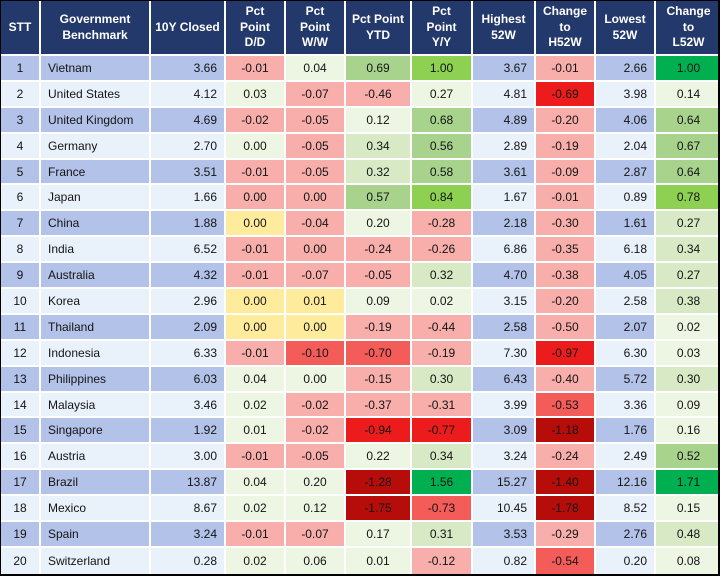  What do you see at coordinates (21, 302) in the screenshot?
I see `cell-stt: 10` at bounding box center [21, 302].